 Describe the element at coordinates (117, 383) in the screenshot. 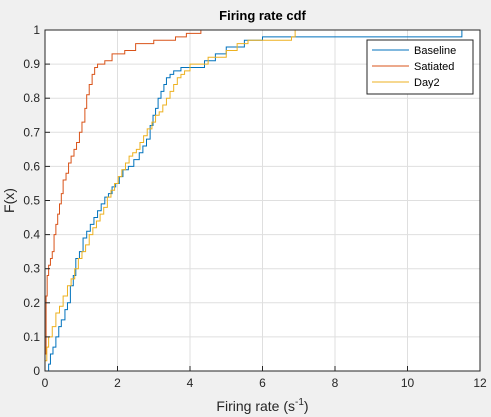

I see `x-tick-label: 2` at that location.